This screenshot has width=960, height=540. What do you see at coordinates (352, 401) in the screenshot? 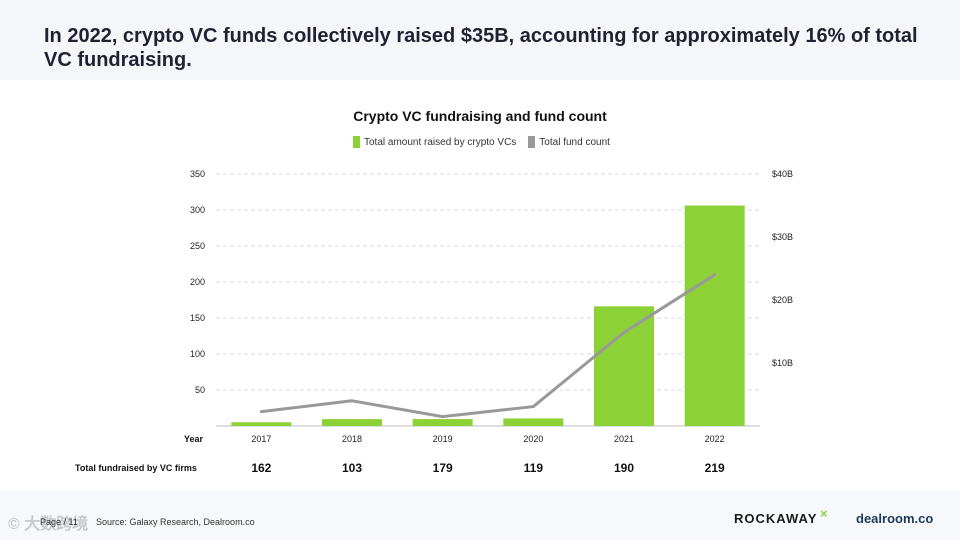
I see `fund-count-point-2018` at bounding box center [352, 401].